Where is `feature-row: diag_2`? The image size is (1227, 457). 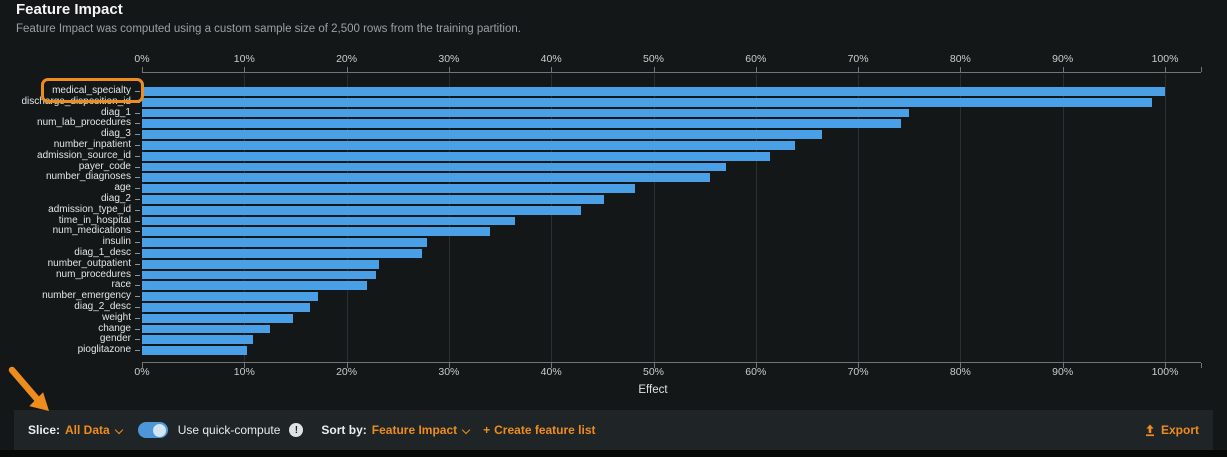
feature-row: diag_2 is located at coordinates (605, 199).